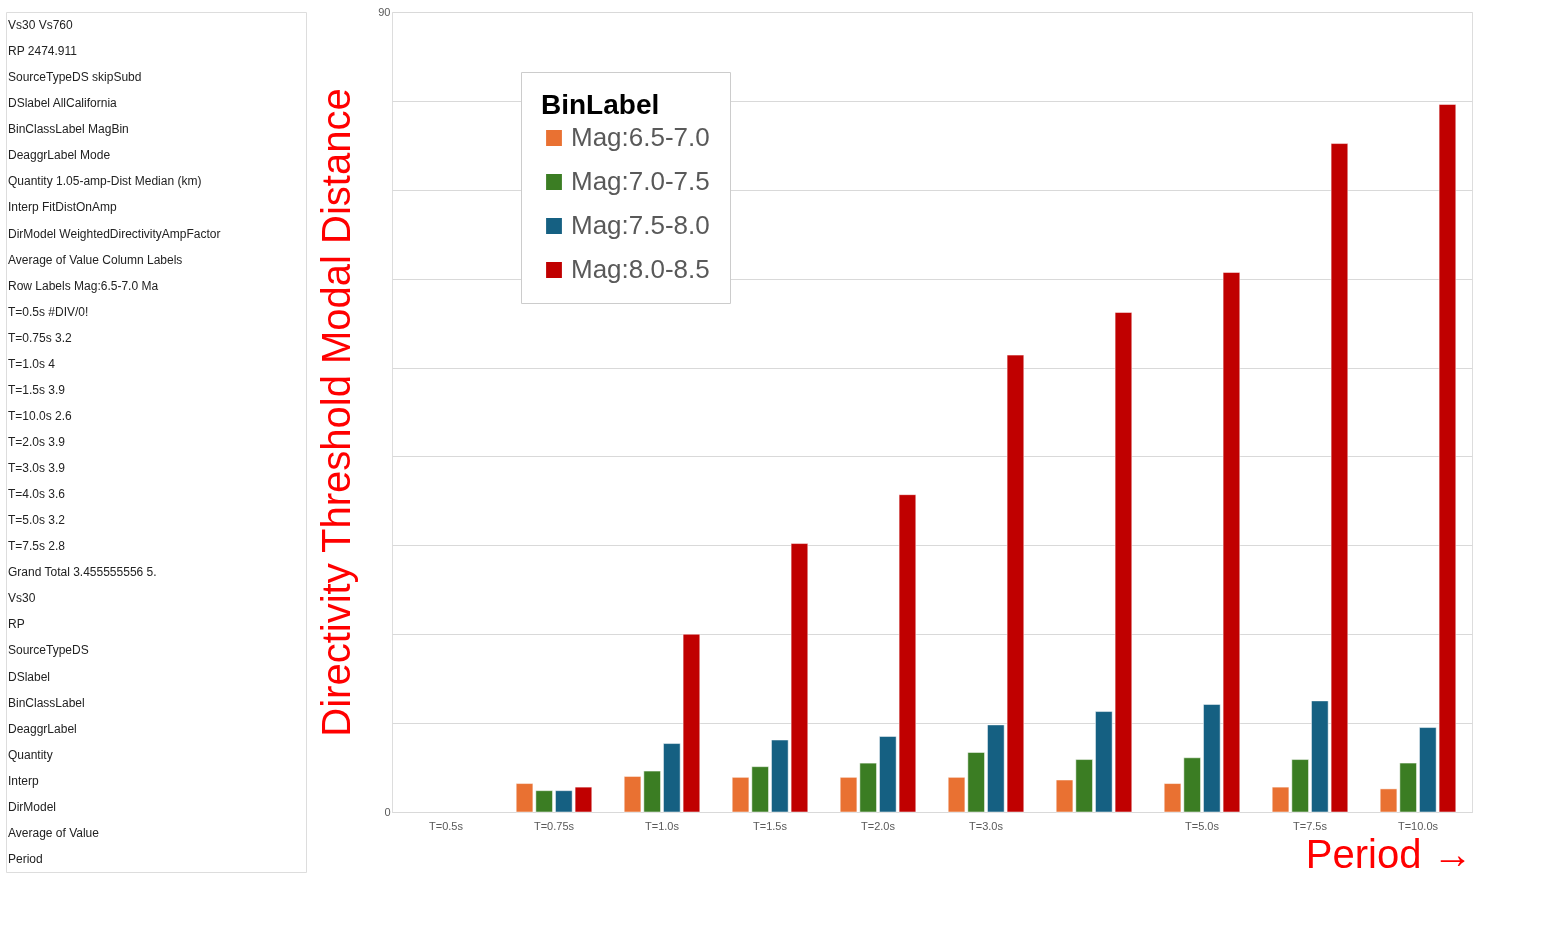  What do you see at coordinates (63, 103) in the screenshot?
I see `text: DSlabel AllCalifornia` at bounding box center [63, 103].